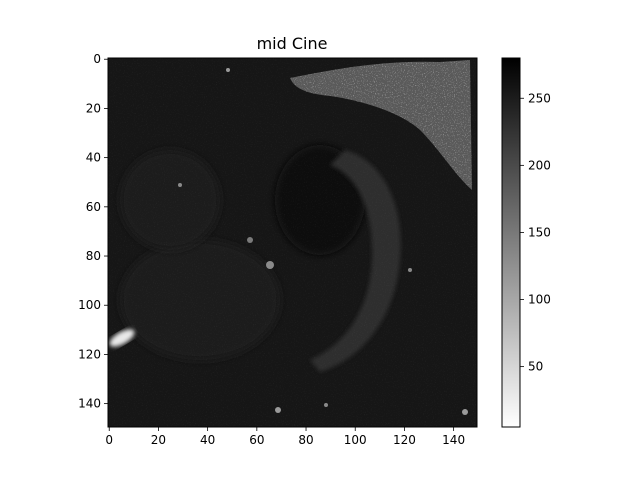 The height and width of the screenshot is (484, 640). Describe the element at coordinates (292, 43) in the screenshot. I see `figure-title: mid Cine` at that location.